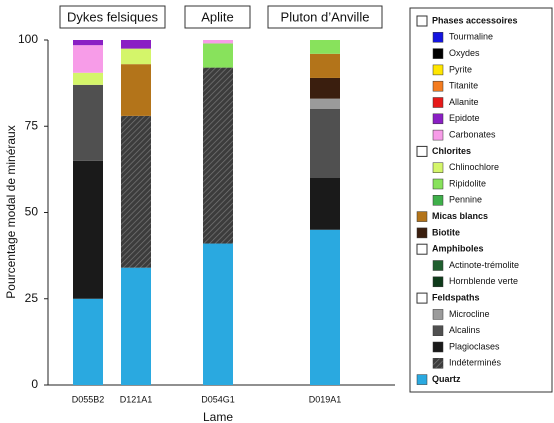 The height and width of the screenshot is (423, 554). I want to click on legend-label: Pennine, so click(465, 200).